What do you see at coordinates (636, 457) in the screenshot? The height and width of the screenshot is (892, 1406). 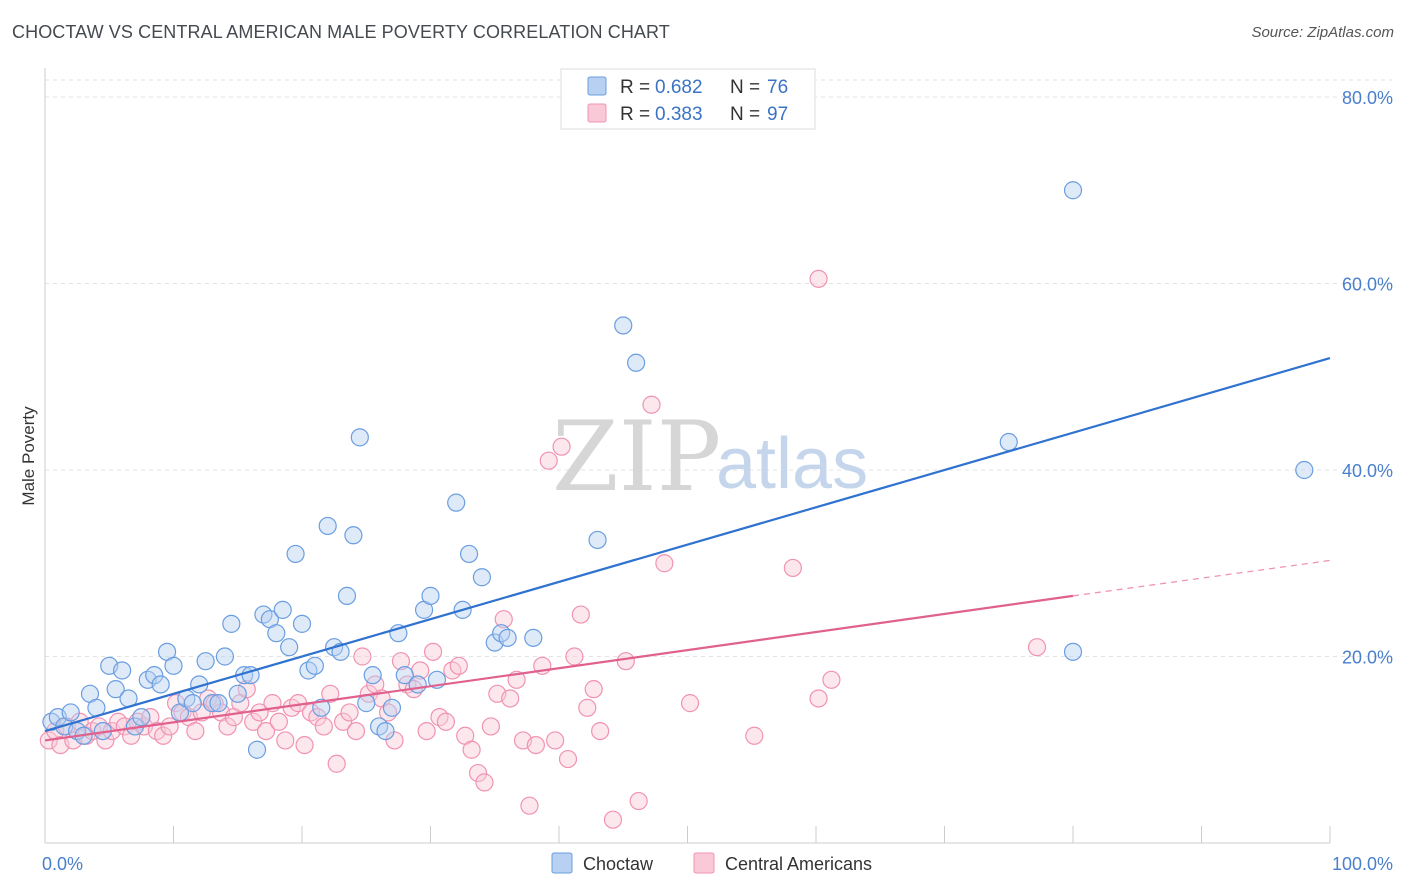 I see `watermark-zip: ZIP` at bounding box center [636, 457].